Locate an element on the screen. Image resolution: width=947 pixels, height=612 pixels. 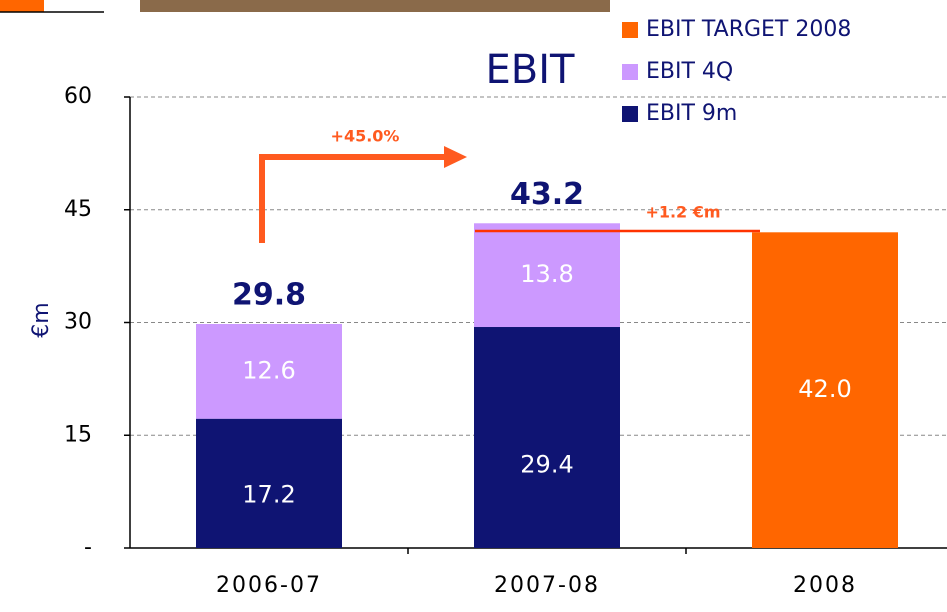
value-label: 12.6 is located at coordinates (268, 370).